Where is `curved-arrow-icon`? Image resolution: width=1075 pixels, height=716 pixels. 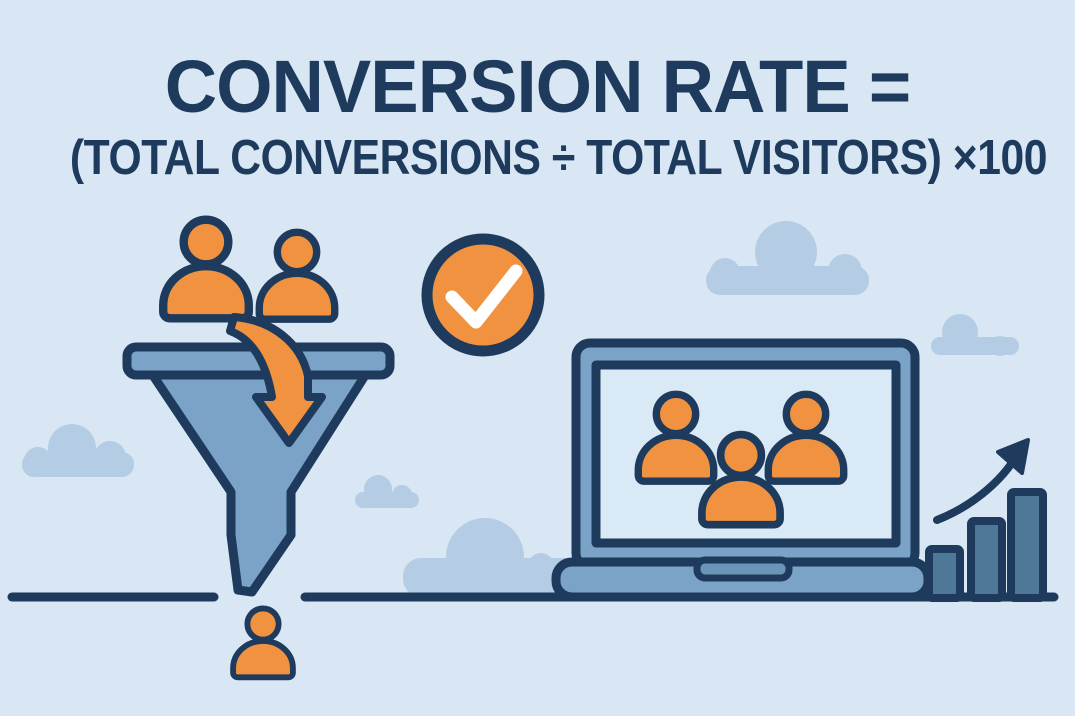 curved-arrow-icon is located at coordinates (276, 380).